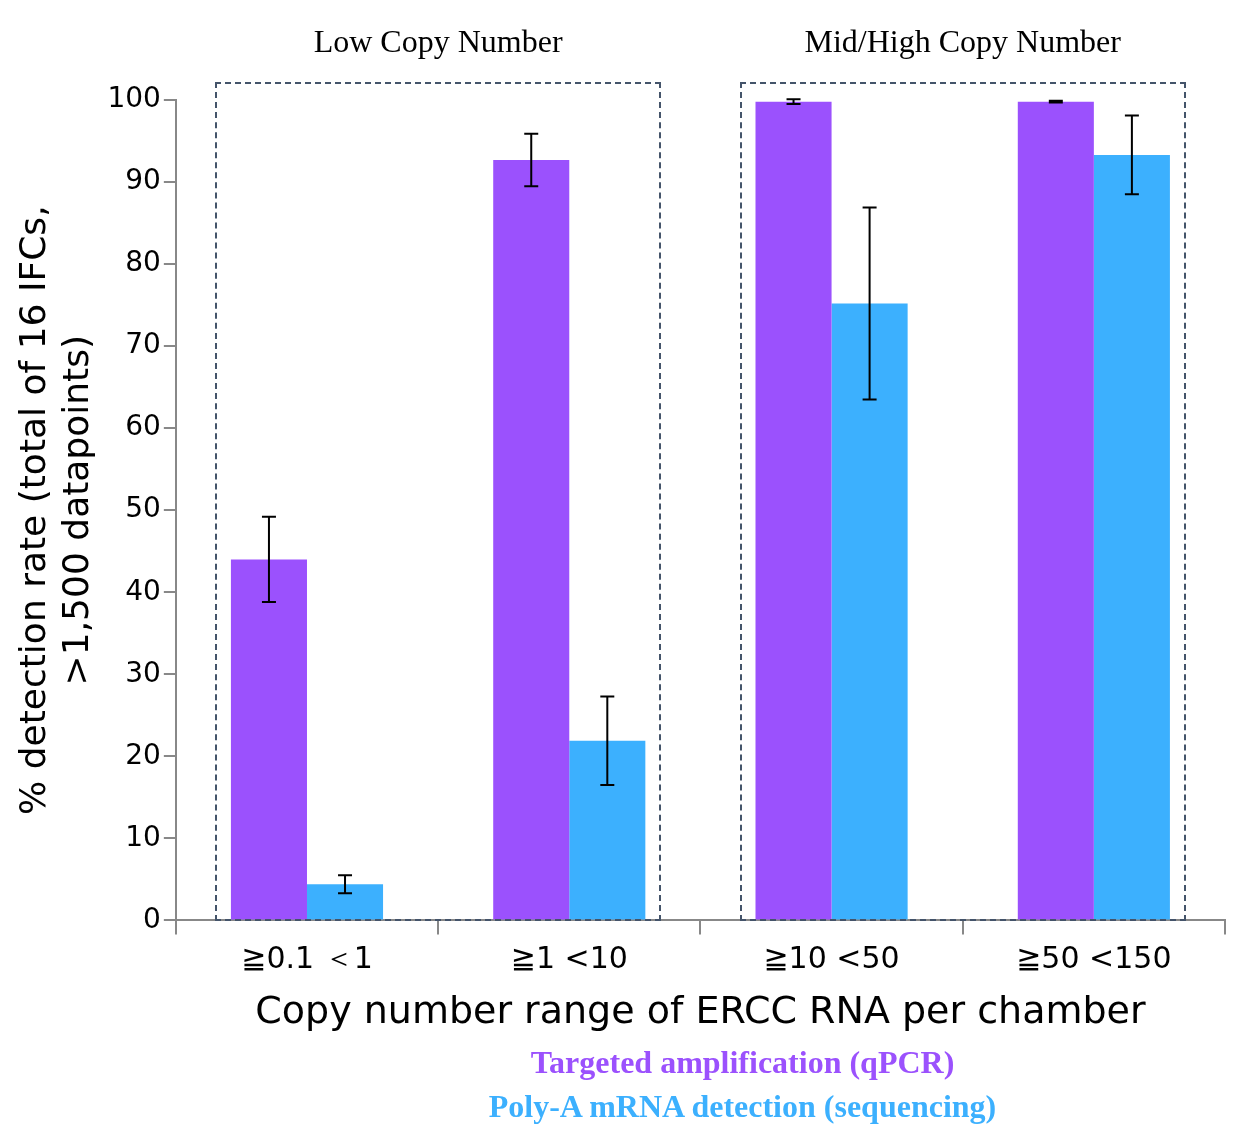  What do you see at coordinates (143, 672) in the screenshot?
I see `y-tick-label: 30` at bounding box center [143, 672].